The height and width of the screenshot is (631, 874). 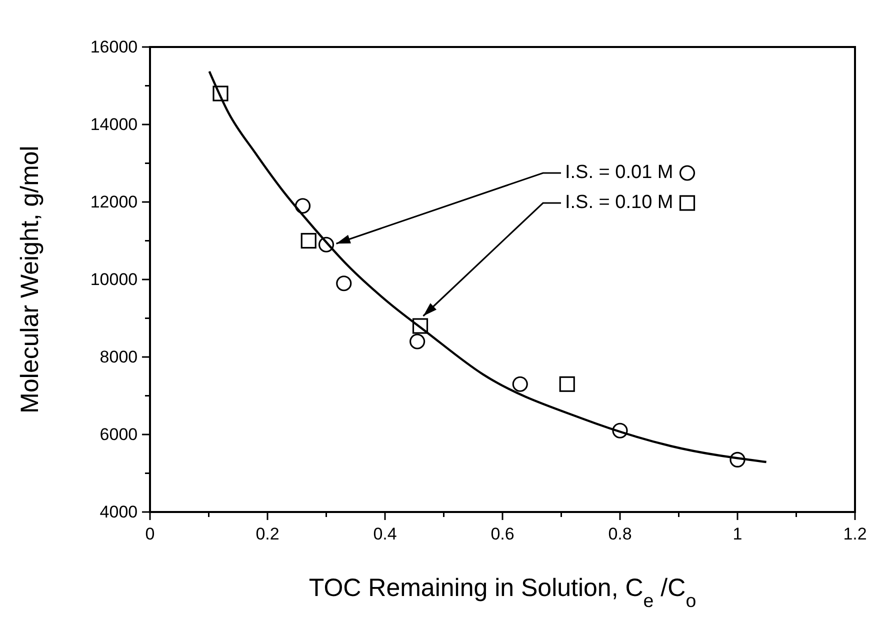 What do you see at coordinates (119, 356) in the screenshot?
I see `y-tick-label: 8000` at bounding box center [119, 356].